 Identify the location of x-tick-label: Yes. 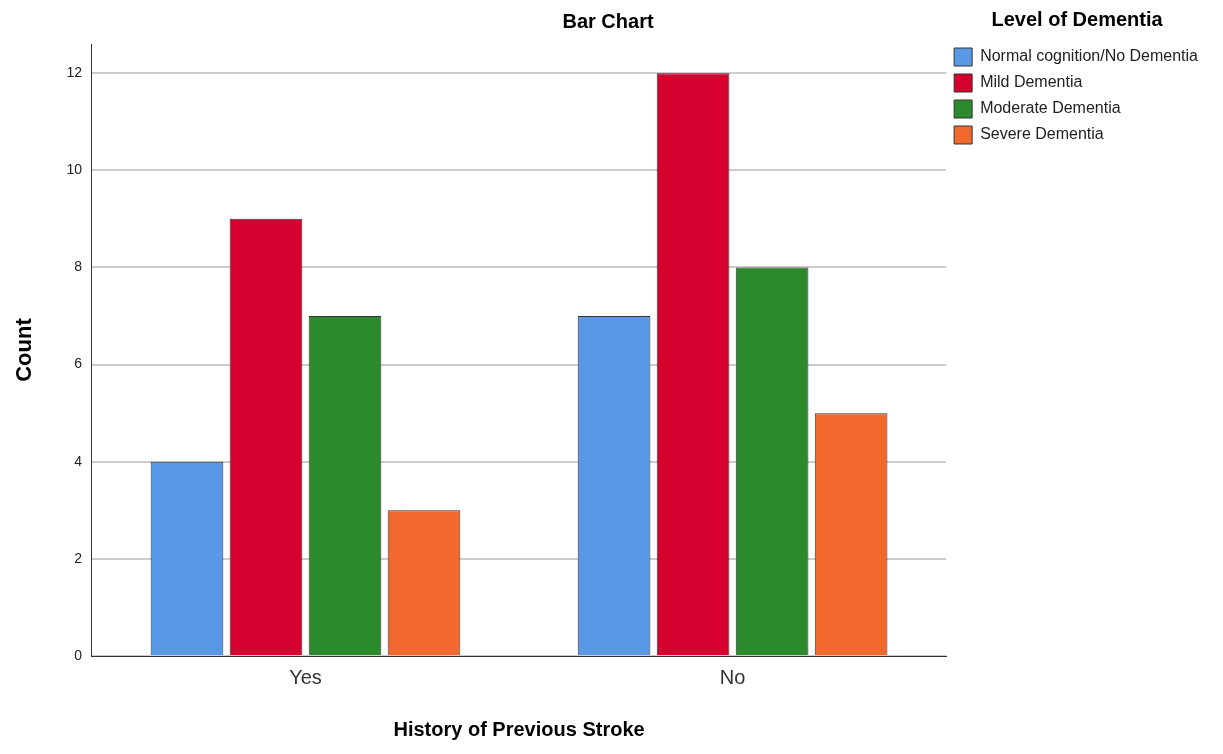
(305, 676).